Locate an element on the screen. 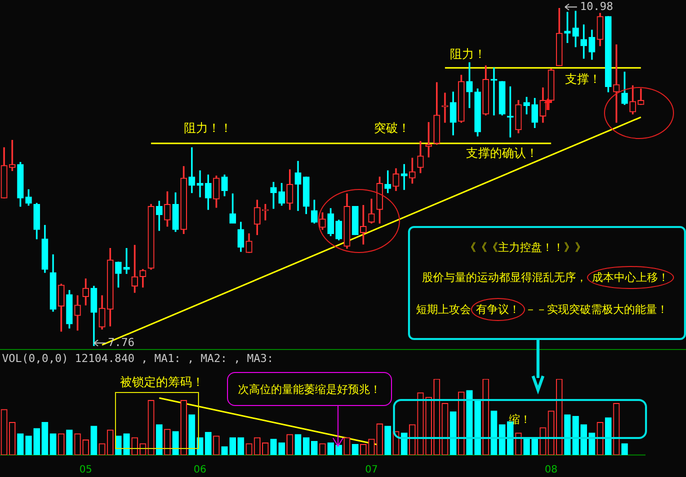 Image resolution: width=686 pixels, height=477 pixels. annotation: 被锁定的筹码！ is located at coordinates (162, 382).